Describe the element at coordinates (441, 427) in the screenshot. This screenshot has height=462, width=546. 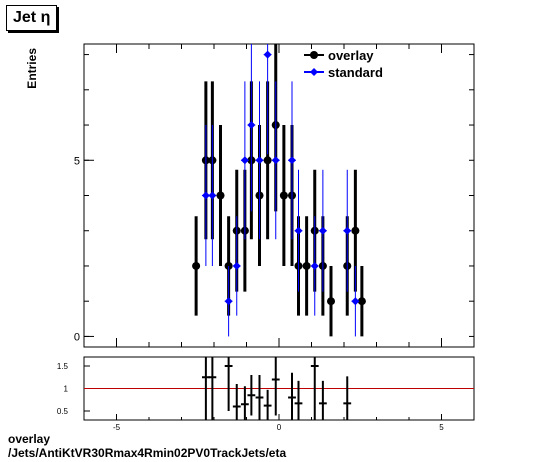
I see `ratio-x-tick-label: 5` at that location.